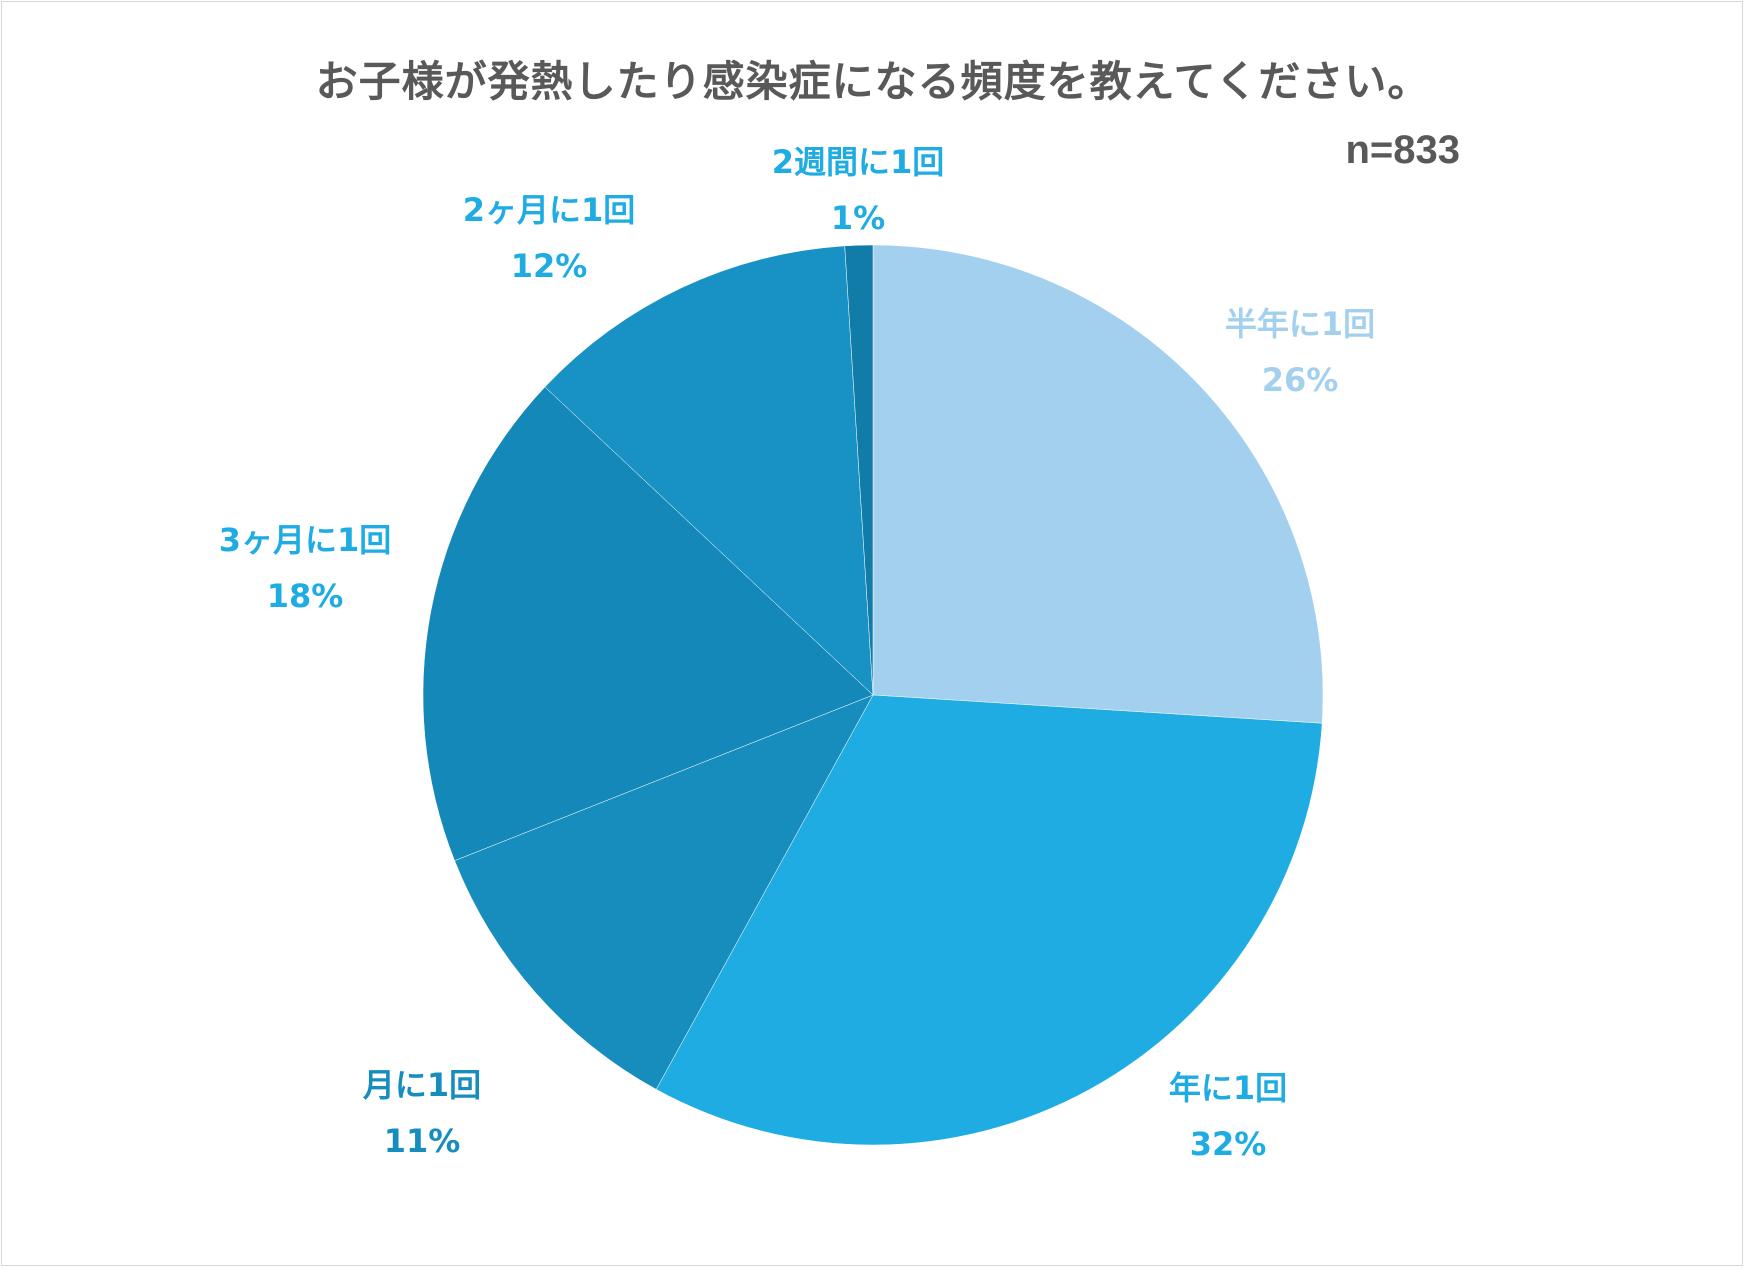  What do you see at coordinates (858, 190) in the screenshot?
I see `slice-label-2-weeks: 2週間に1回 1%` at bounding box center [858, 190].